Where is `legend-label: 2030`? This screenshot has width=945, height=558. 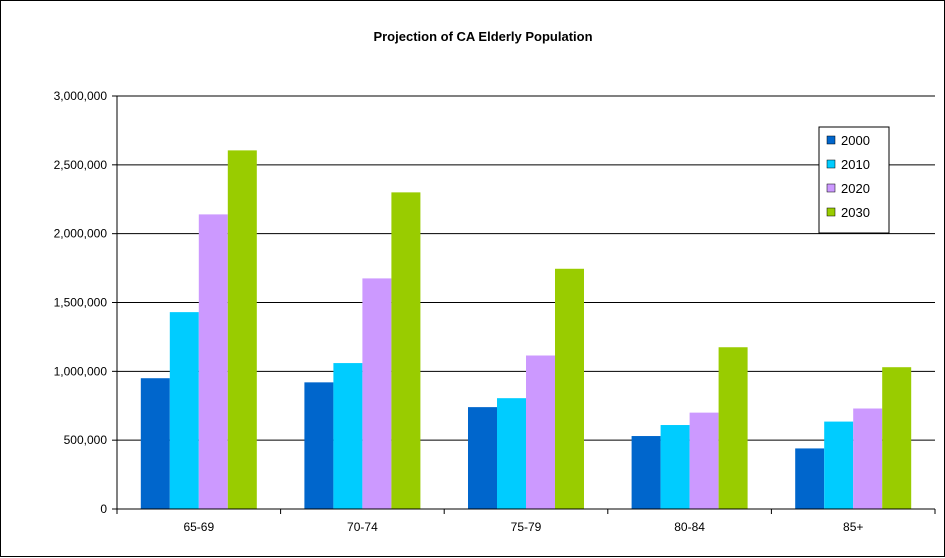
legend-label: 2030 is located at coordinates (855, 212).